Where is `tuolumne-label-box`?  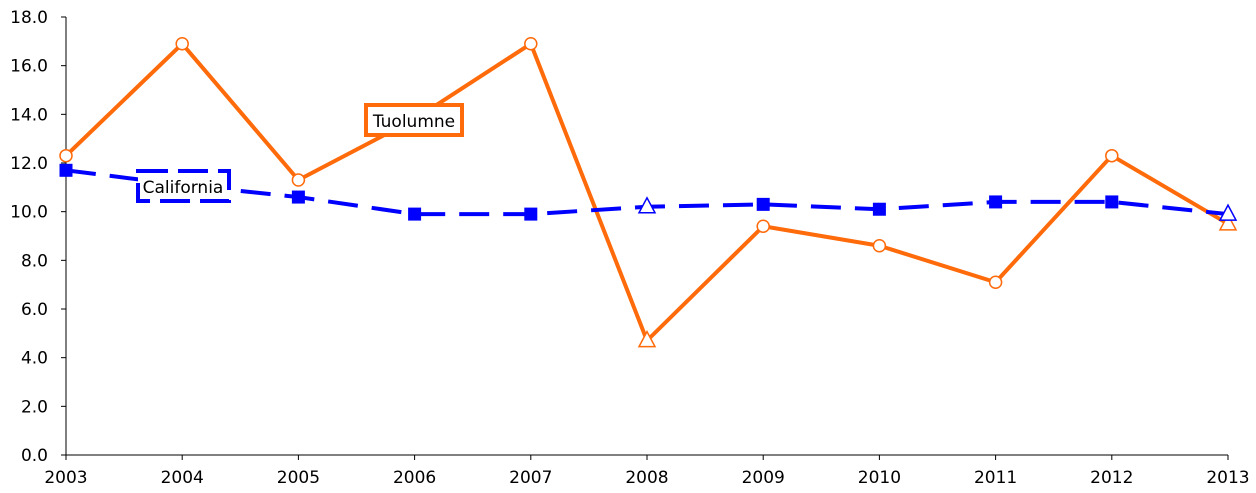
tuolumne-label-box is located at coordinates (414, 120).